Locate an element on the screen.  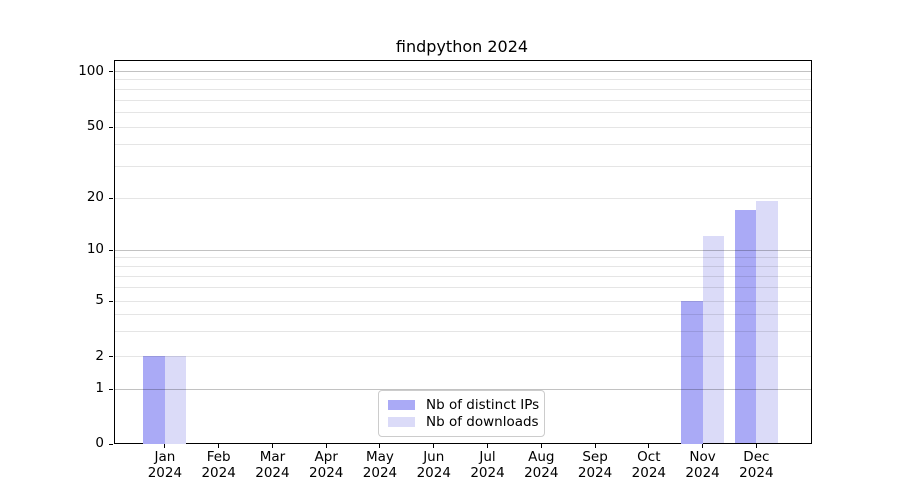
y-tick-label: 20 is located at coordinates (95, 197).